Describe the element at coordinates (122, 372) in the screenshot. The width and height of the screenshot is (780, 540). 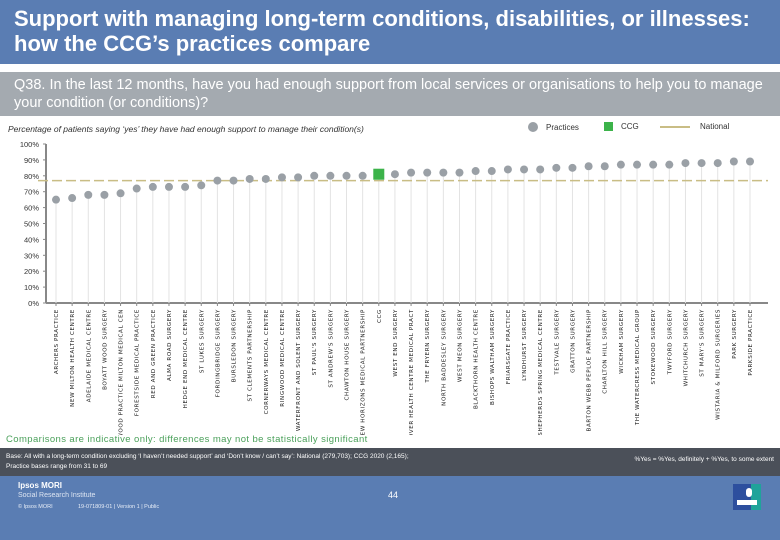
I see `x-tick-label: THE ARNEWOOD PRACTICE MILTON MEDICAL CEN` at that location.